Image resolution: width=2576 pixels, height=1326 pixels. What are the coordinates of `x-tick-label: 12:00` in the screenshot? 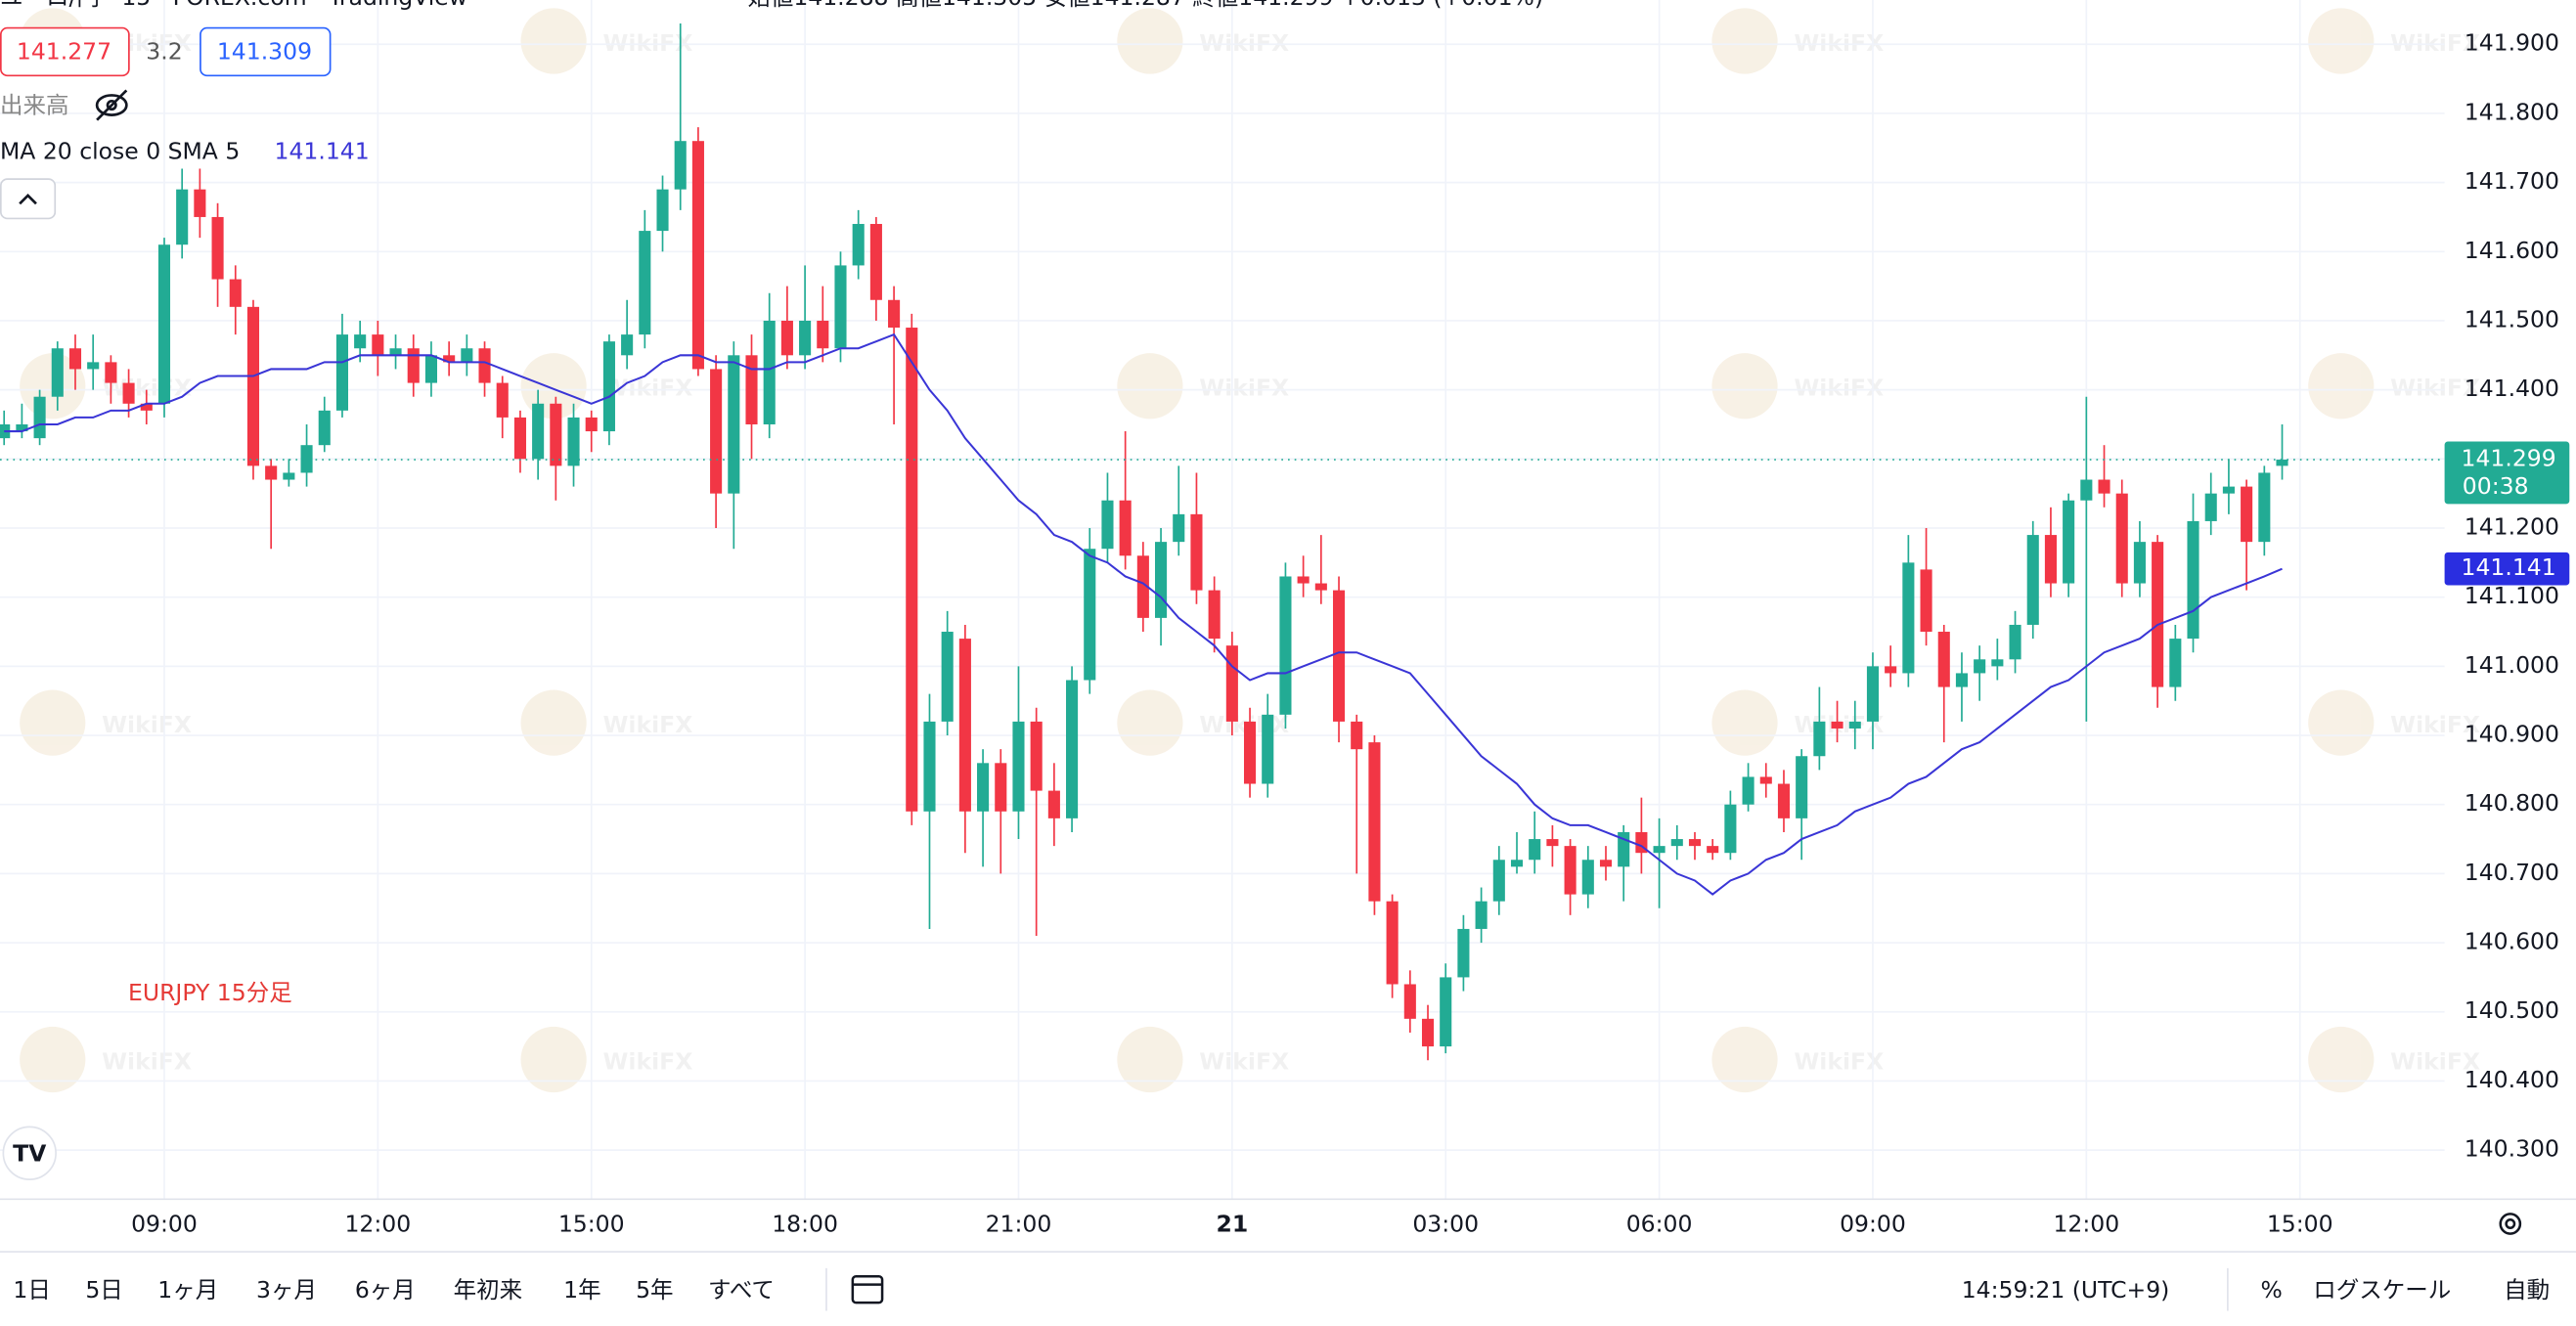 It's located at (377, 1224).